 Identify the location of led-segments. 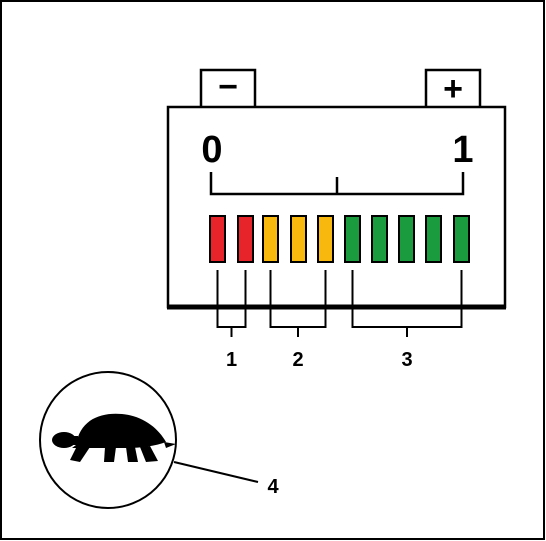
(339, 239).